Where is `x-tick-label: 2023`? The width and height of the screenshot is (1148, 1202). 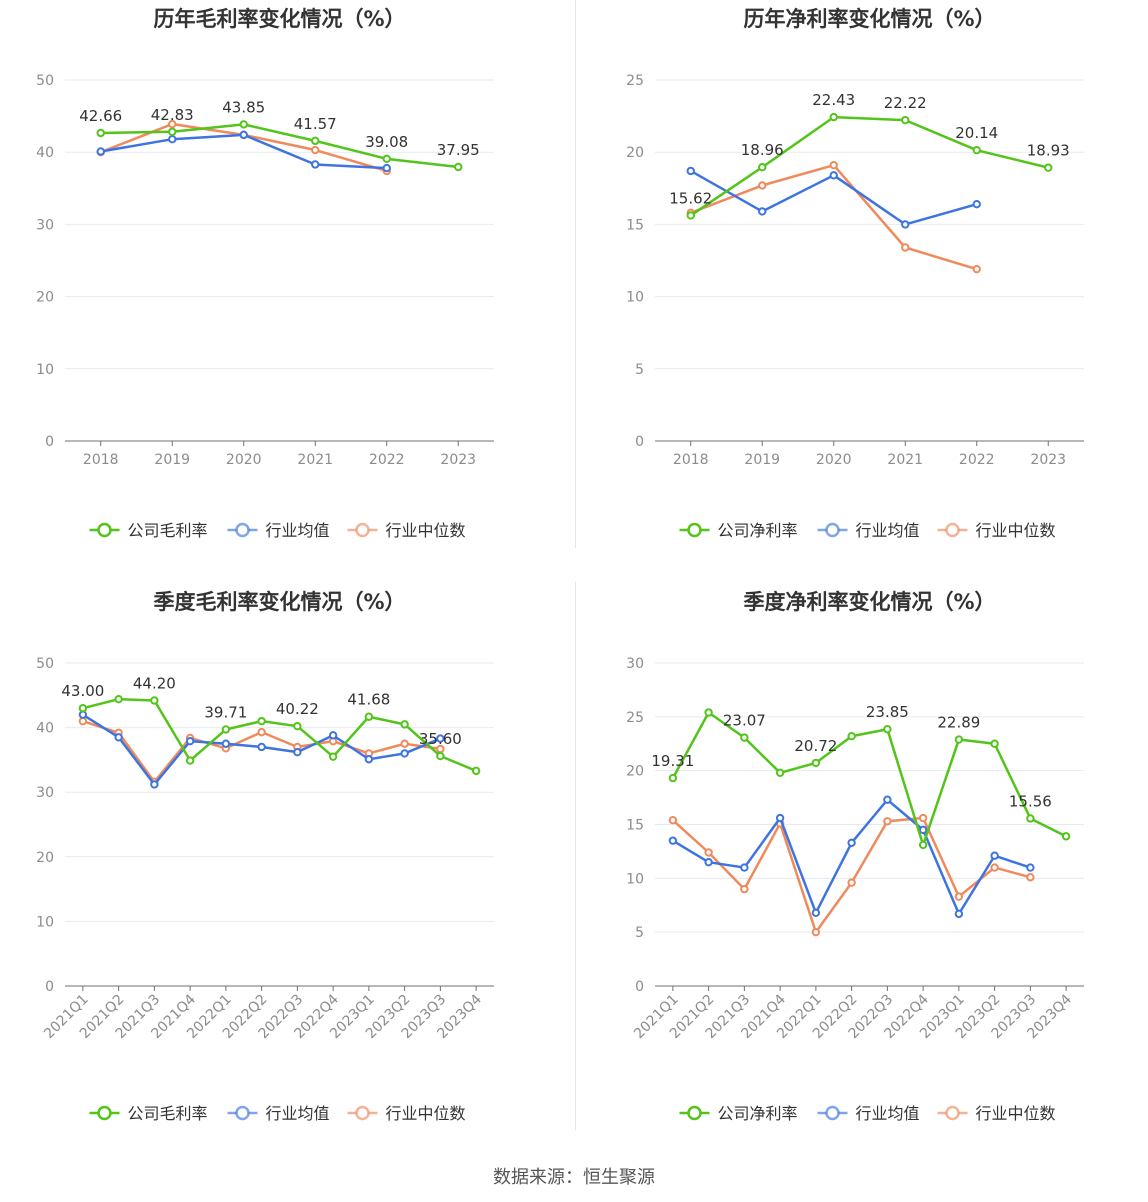
x-tick-label: 2023 is located at coordinates (458, 460).